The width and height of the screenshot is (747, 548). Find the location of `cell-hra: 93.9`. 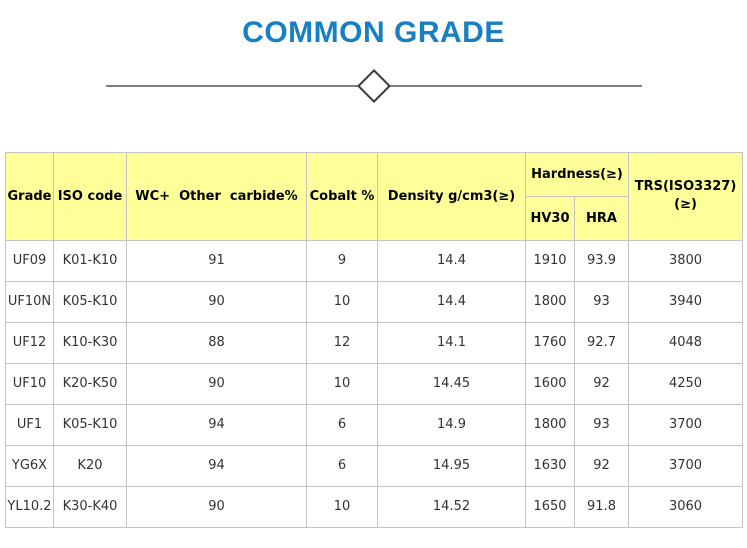

cell-hra: 93.9 is located at coordinates (601, 260).